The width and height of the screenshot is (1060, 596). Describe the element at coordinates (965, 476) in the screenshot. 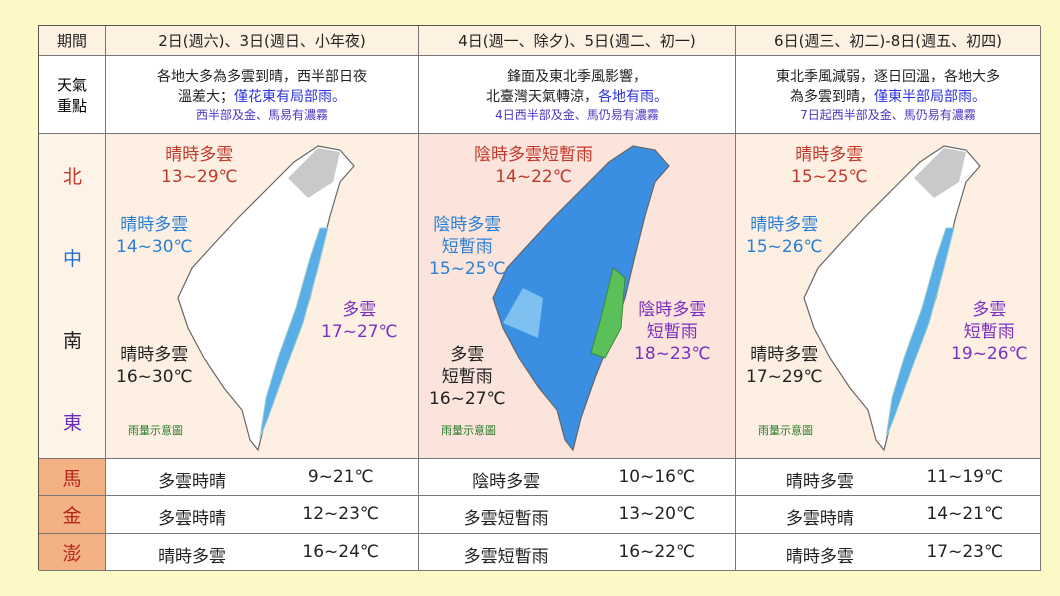

I see `island-temp: 11~19℃` at that location.